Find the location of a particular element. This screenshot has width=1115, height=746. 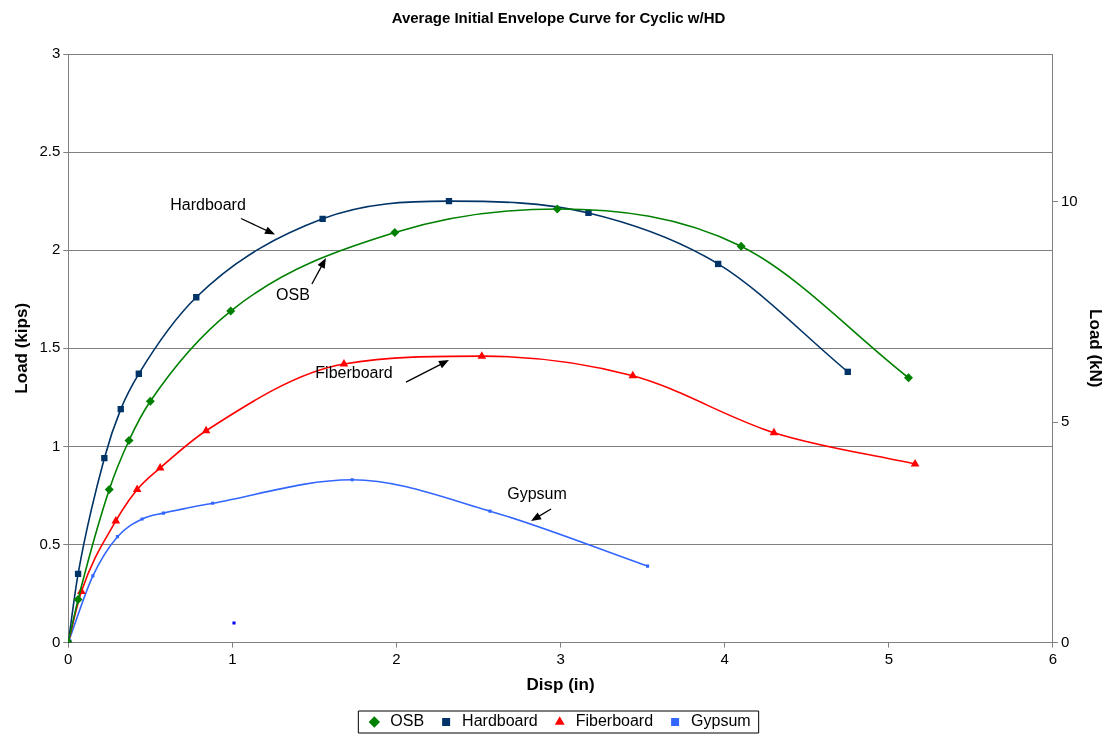

x-axis-title: Disp (in) is located at coordinates (560, 685).